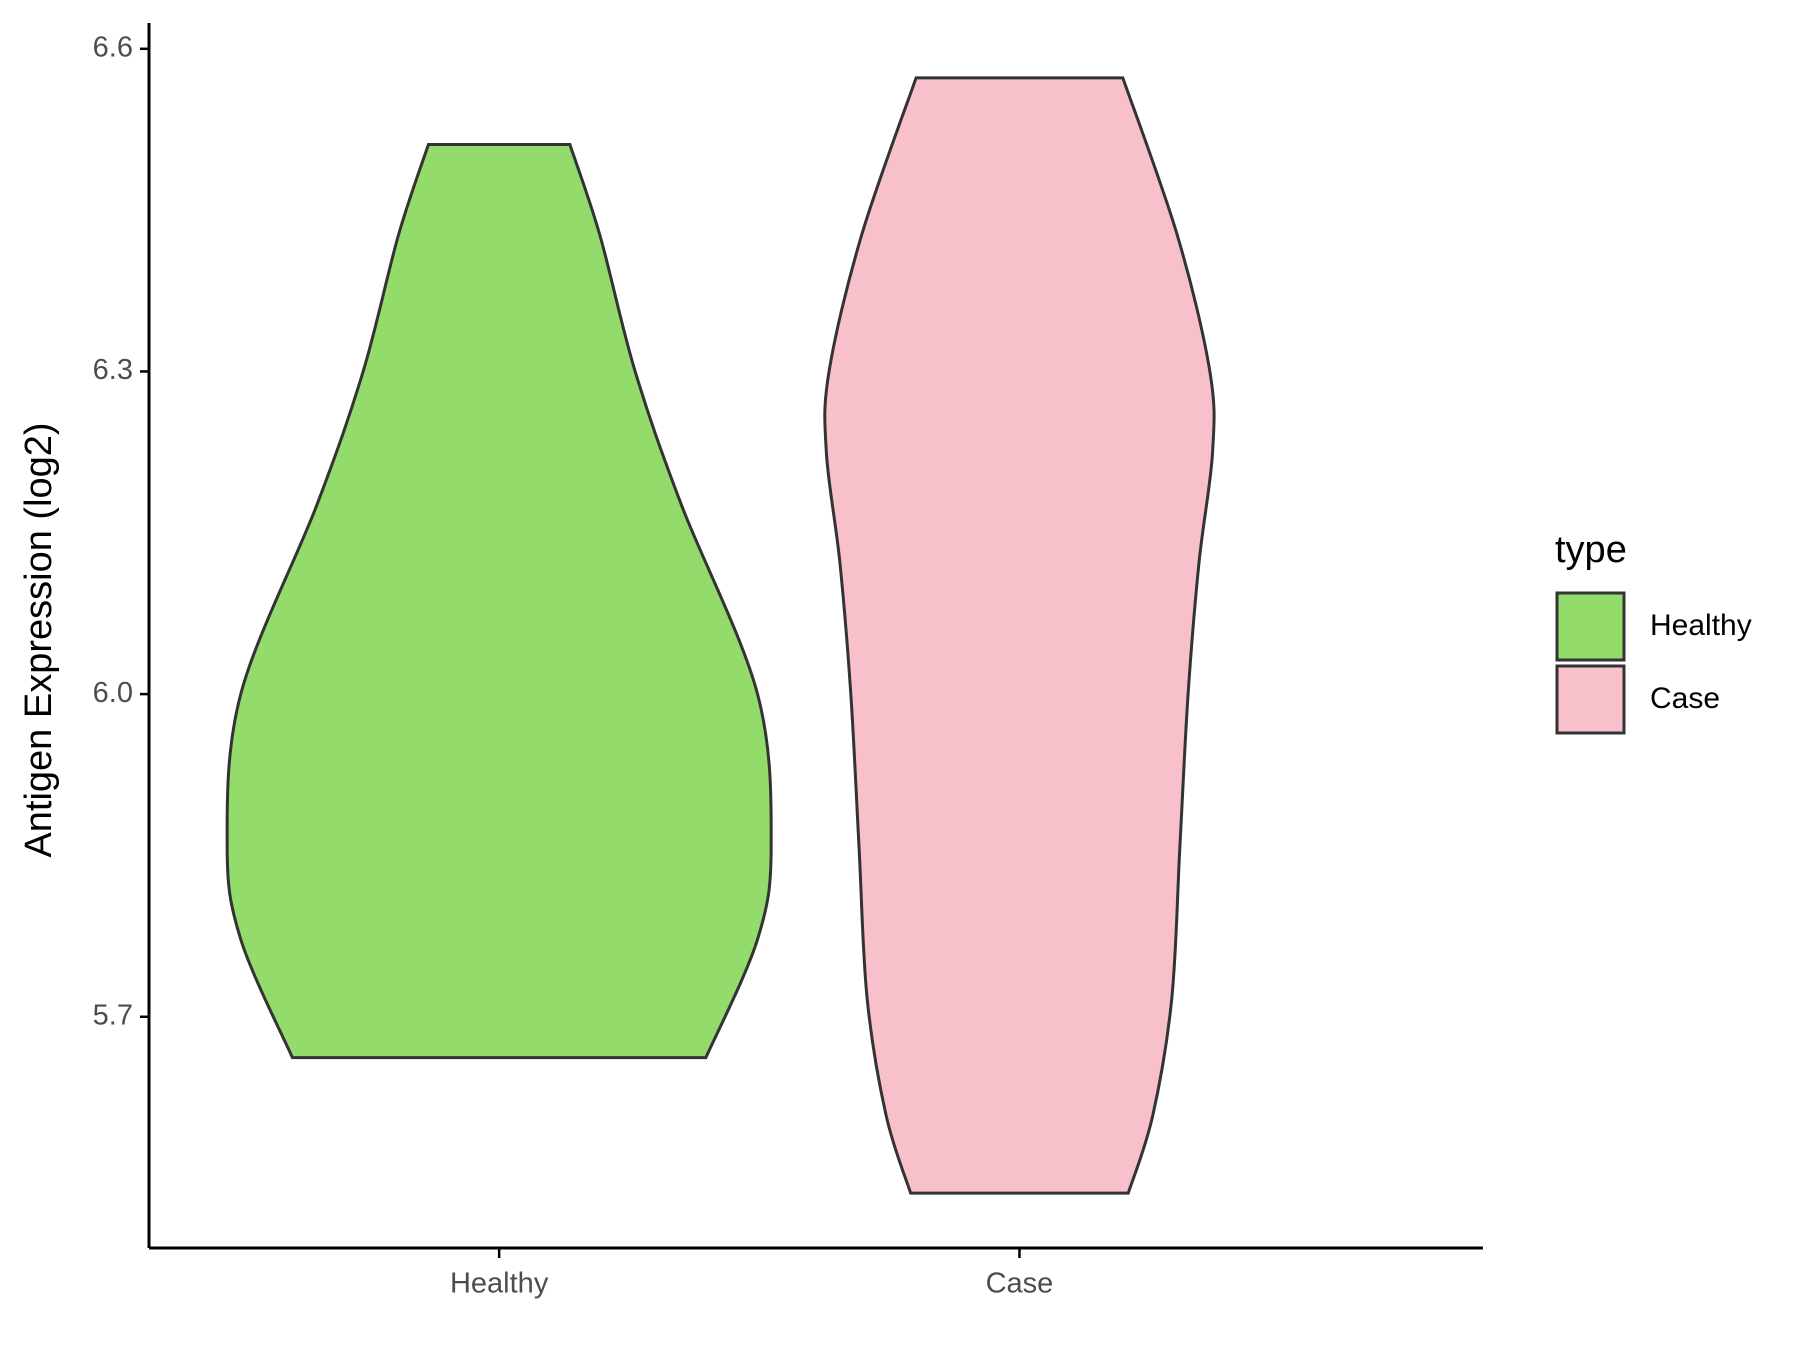  I want to click on y-tick-label: 5.7, so click(113, 1015).